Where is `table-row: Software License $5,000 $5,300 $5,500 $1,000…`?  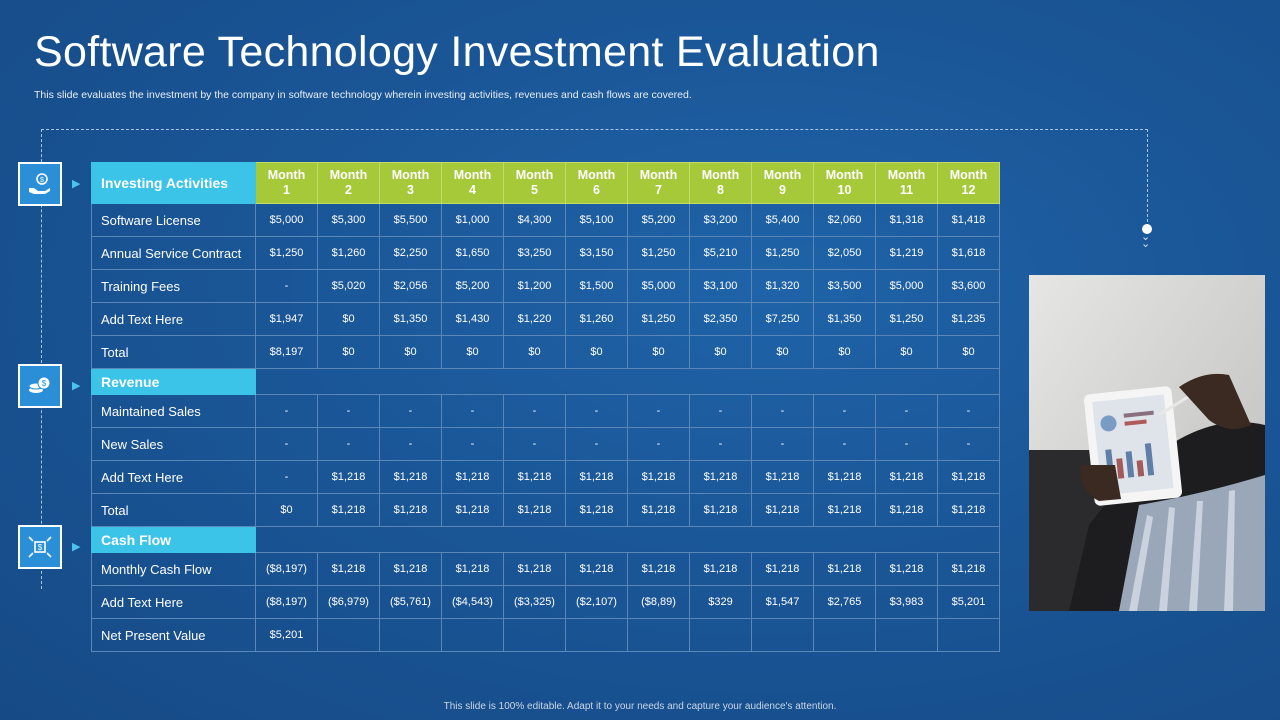 table-row: Software License $5,000 $5,300 $5,500 $1,000… is located at coordinates (545, 220).